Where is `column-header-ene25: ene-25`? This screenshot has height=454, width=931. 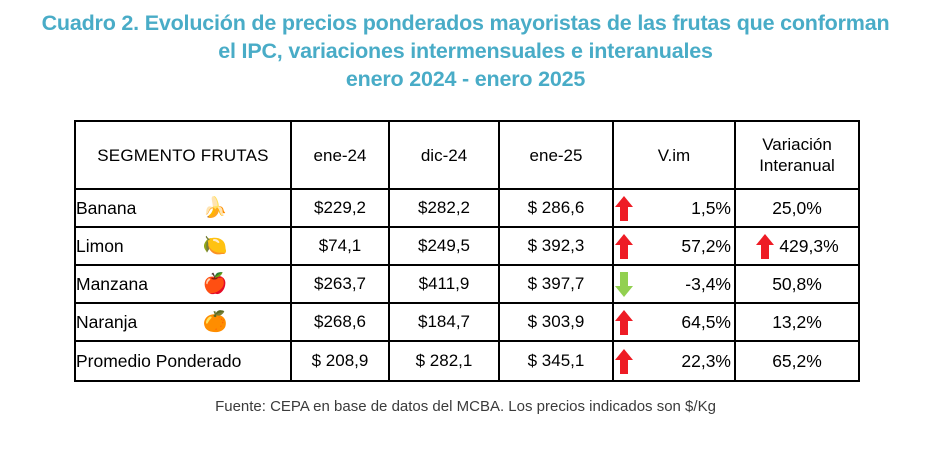 column-header-ene25: ene-25 is located at coordinates (556, 155).